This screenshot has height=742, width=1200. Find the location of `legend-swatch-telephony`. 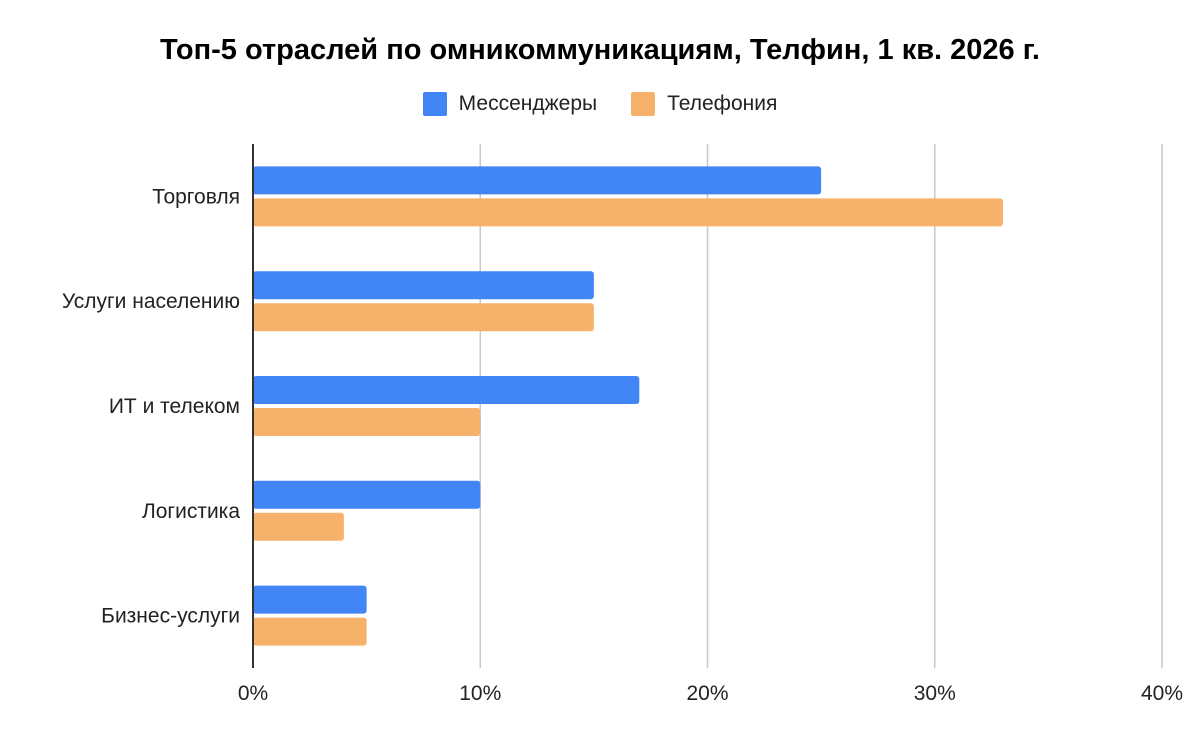

legend-swatch-telephony is located at coordinates (643, 104).